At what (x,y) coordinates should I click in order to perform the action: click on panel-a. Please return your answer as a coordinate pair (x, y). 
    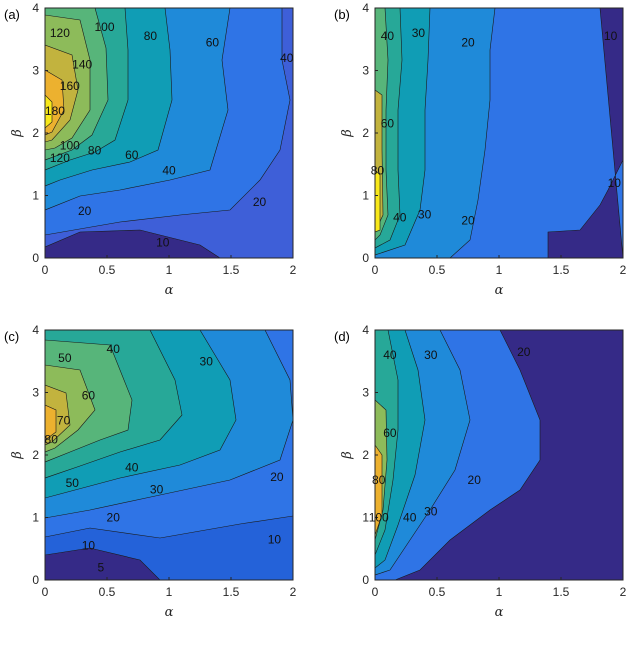
    Looking at the image, I should click on (169, 133).